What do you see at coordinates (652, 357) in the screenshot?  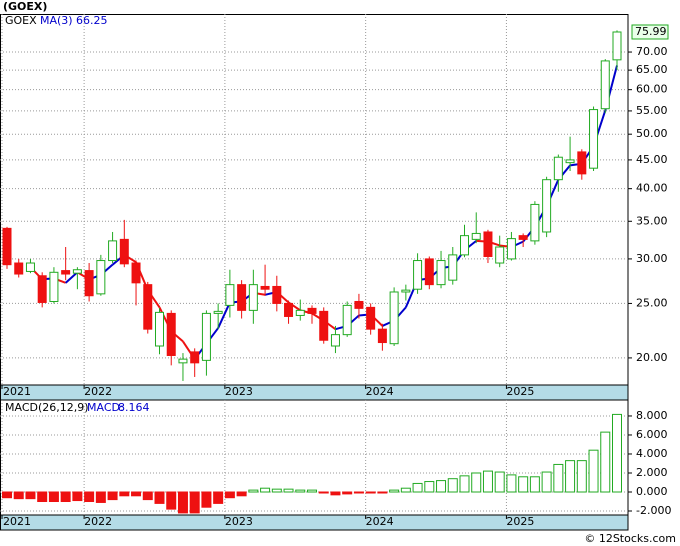 I see `y-tick-label: 20.00` at bounding box center [652, 357].